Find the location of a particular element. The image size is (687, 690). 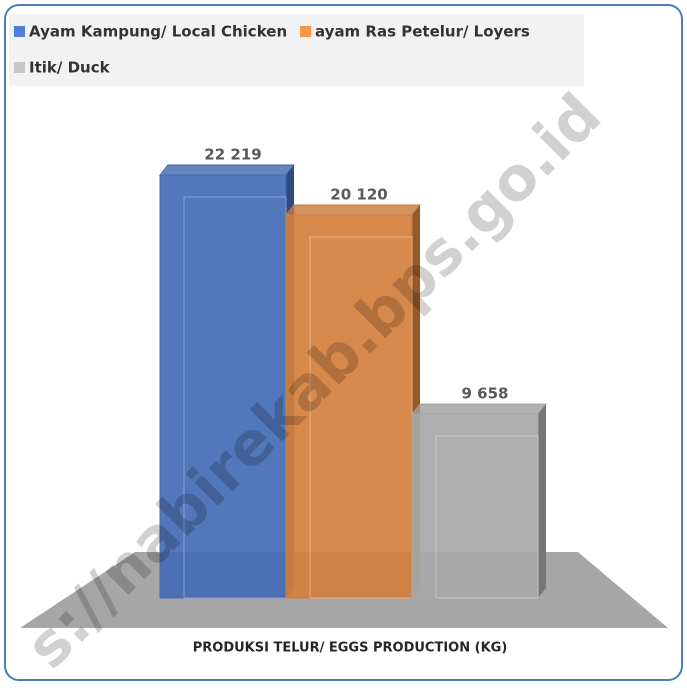

bar-side is located at coordinates (542, 501).